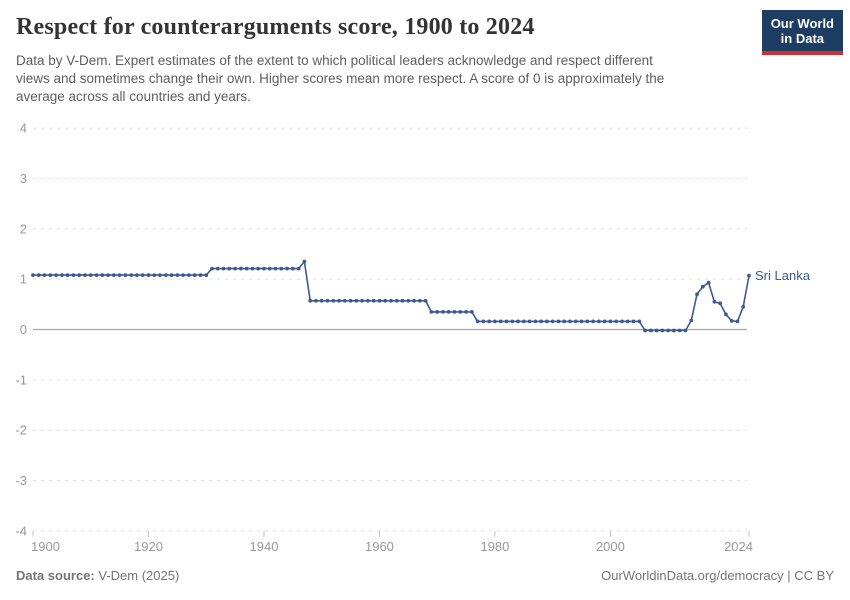  What do you see at coordinates (802, 38) in the screenshot?
I see `owid-logo-line2: in Data` at bounding box center [802, 38].